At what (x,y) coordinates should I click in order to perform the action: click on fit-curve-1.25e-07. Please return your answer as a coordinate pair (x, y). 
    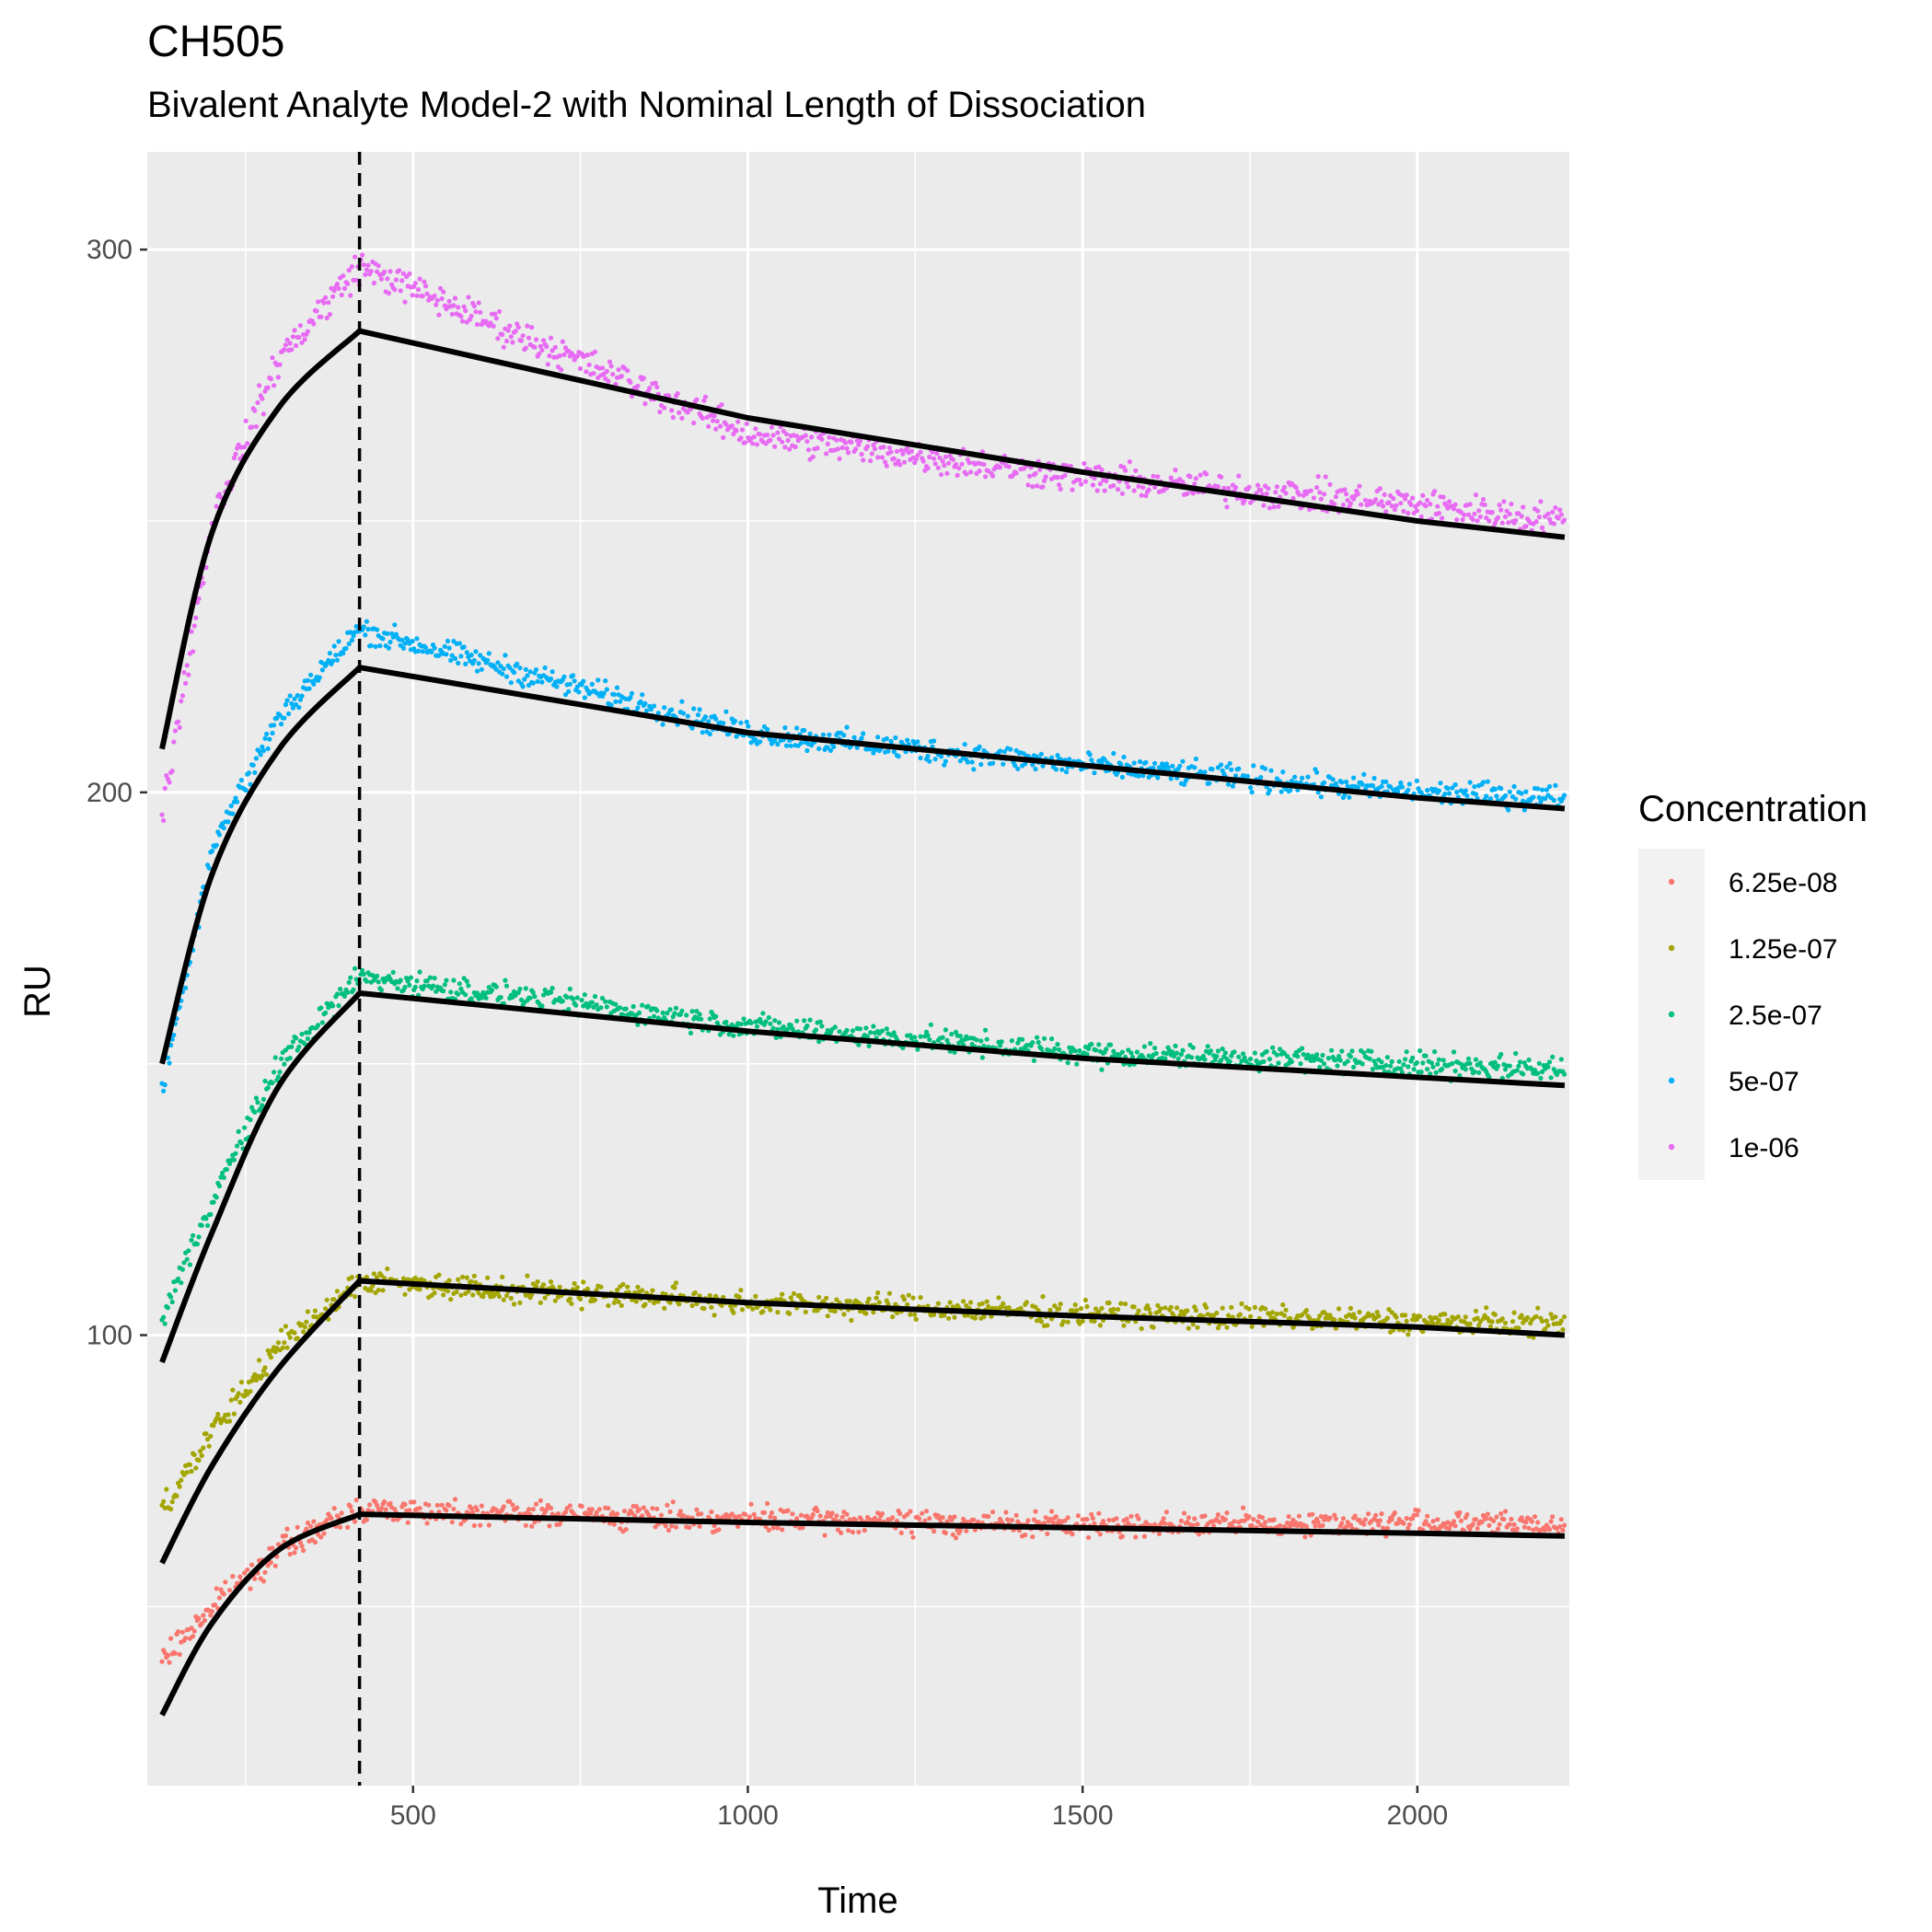
    Looking at the image, I should click on (863, 1422).